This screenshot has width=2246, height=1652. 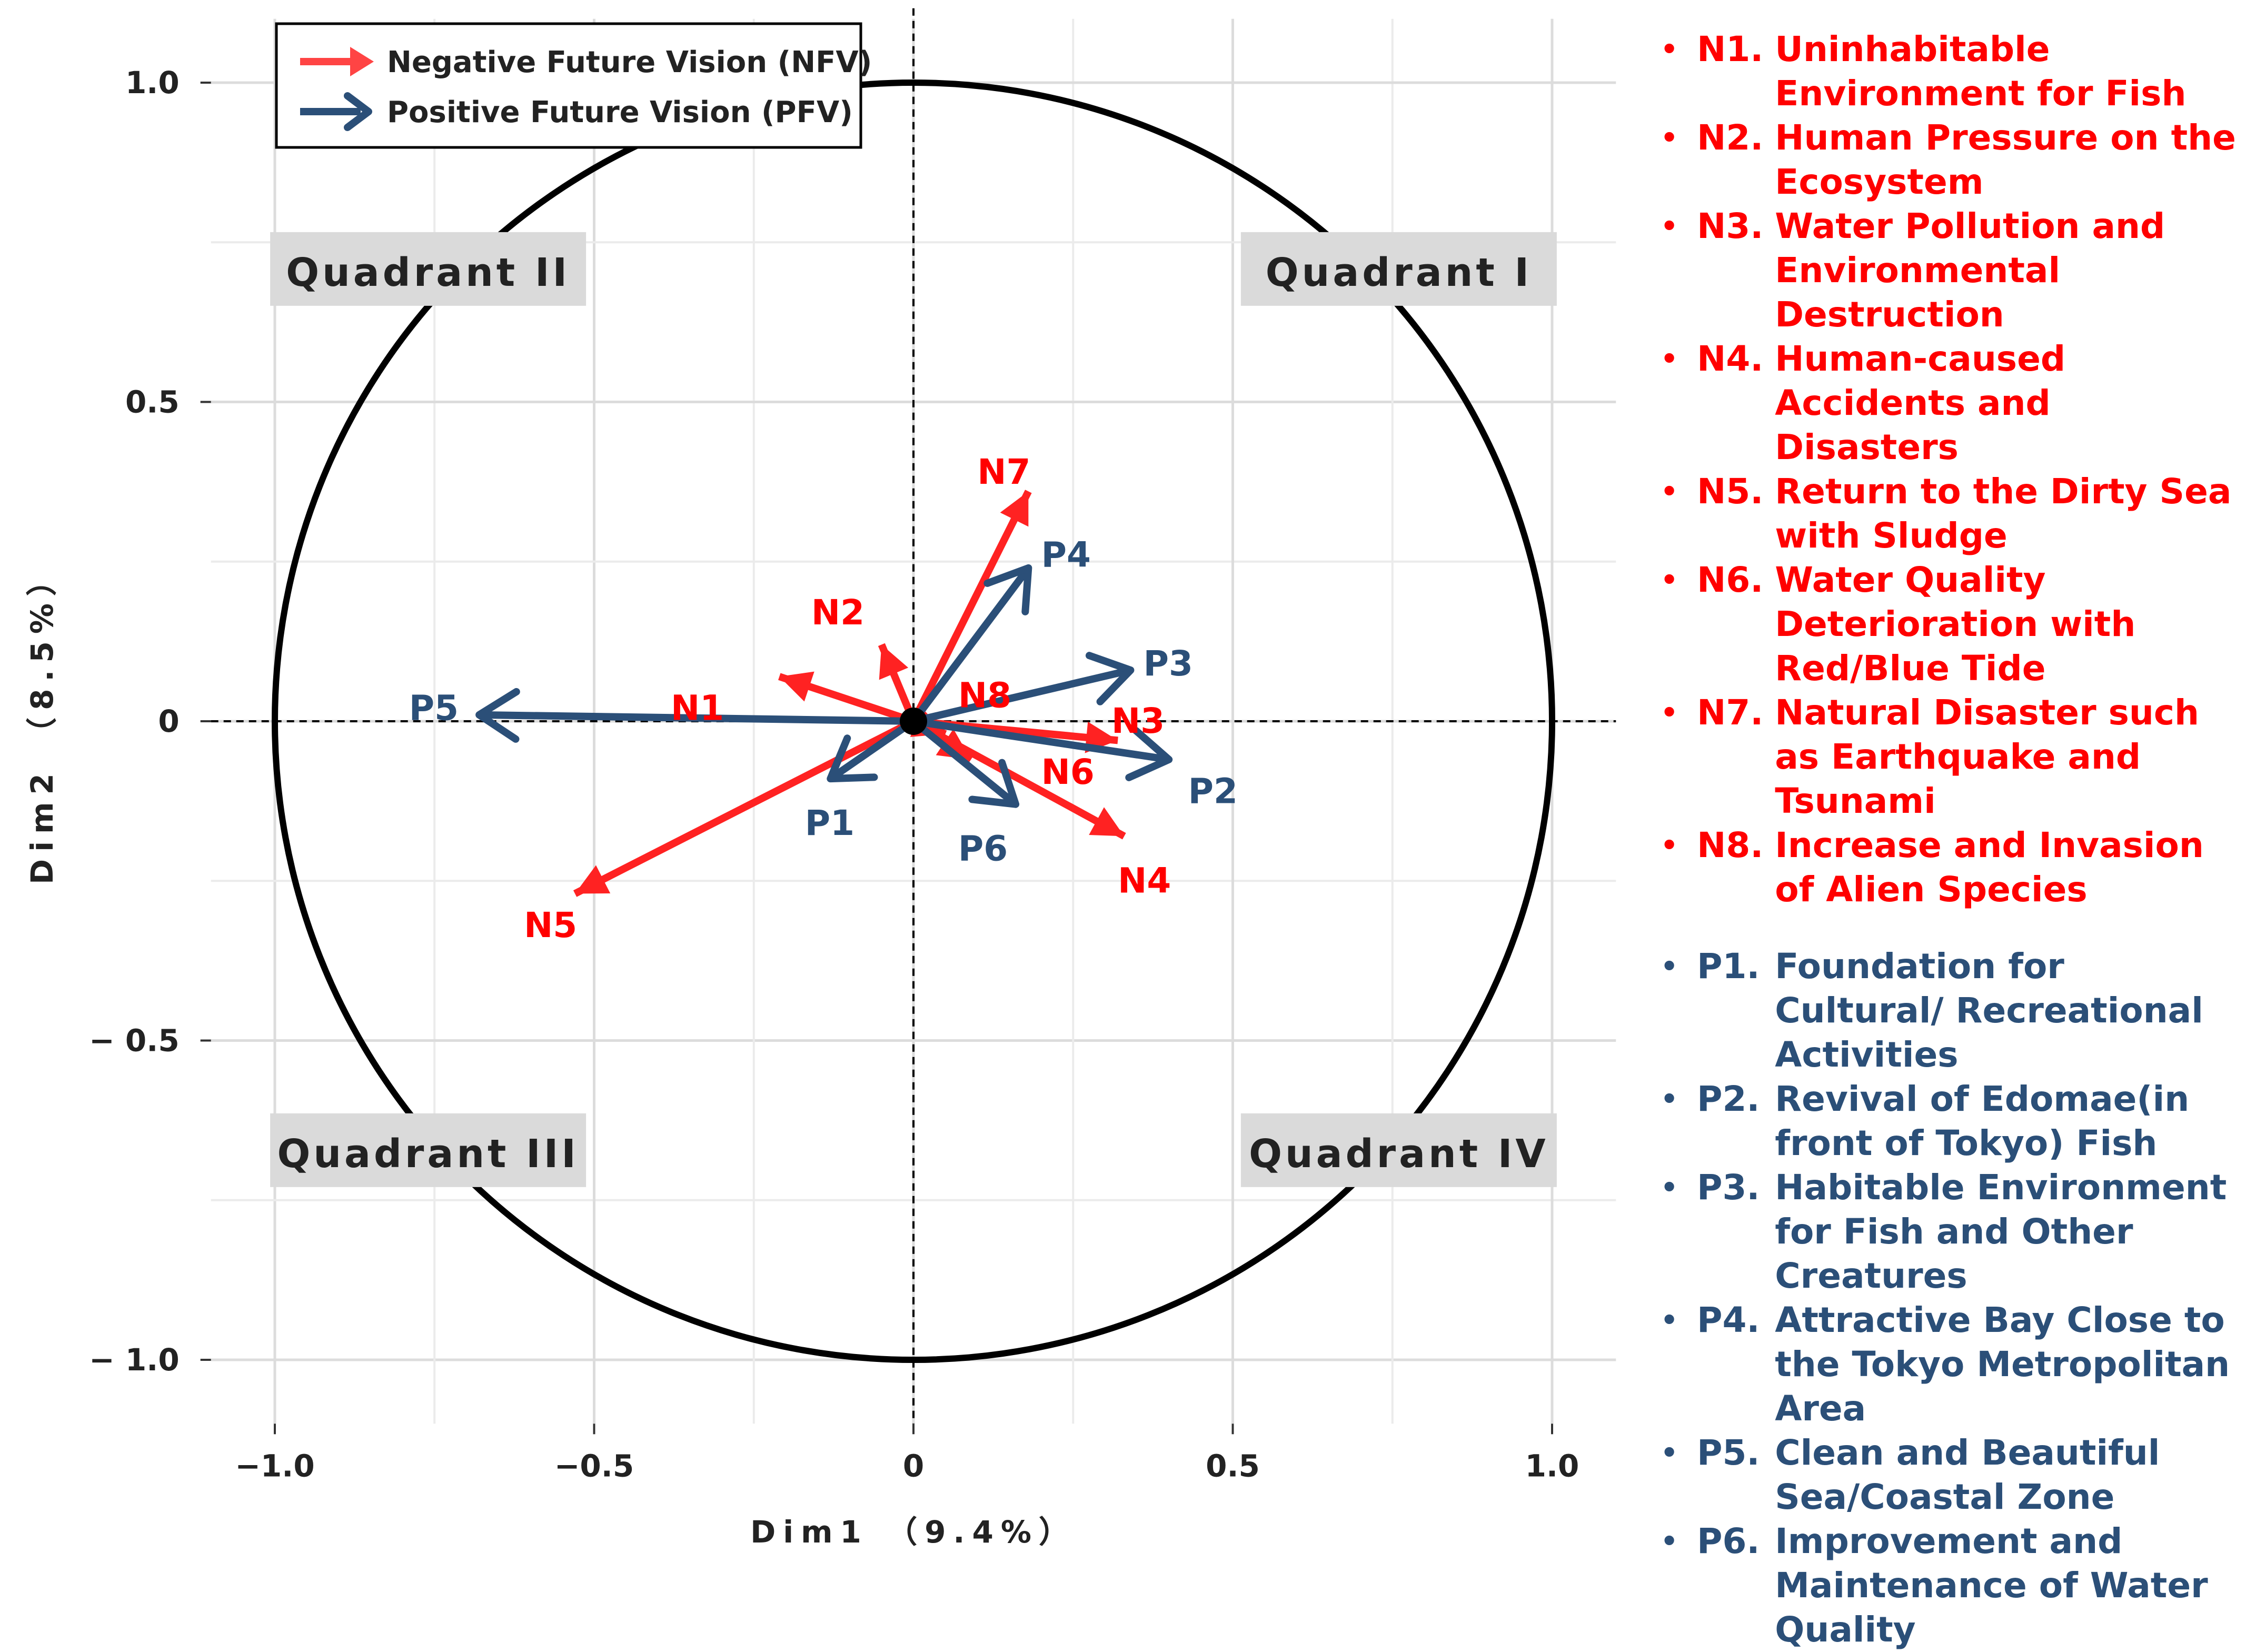 I want to click on y-tick-label: 1.0, so click(x=152, y=83).